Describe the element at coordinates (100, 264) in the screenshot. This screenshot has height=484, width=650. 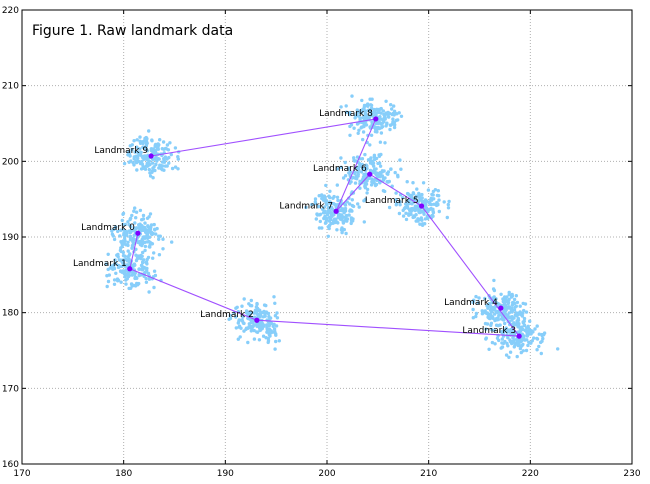
I see `landmark-label: Landmark 1` at that location.